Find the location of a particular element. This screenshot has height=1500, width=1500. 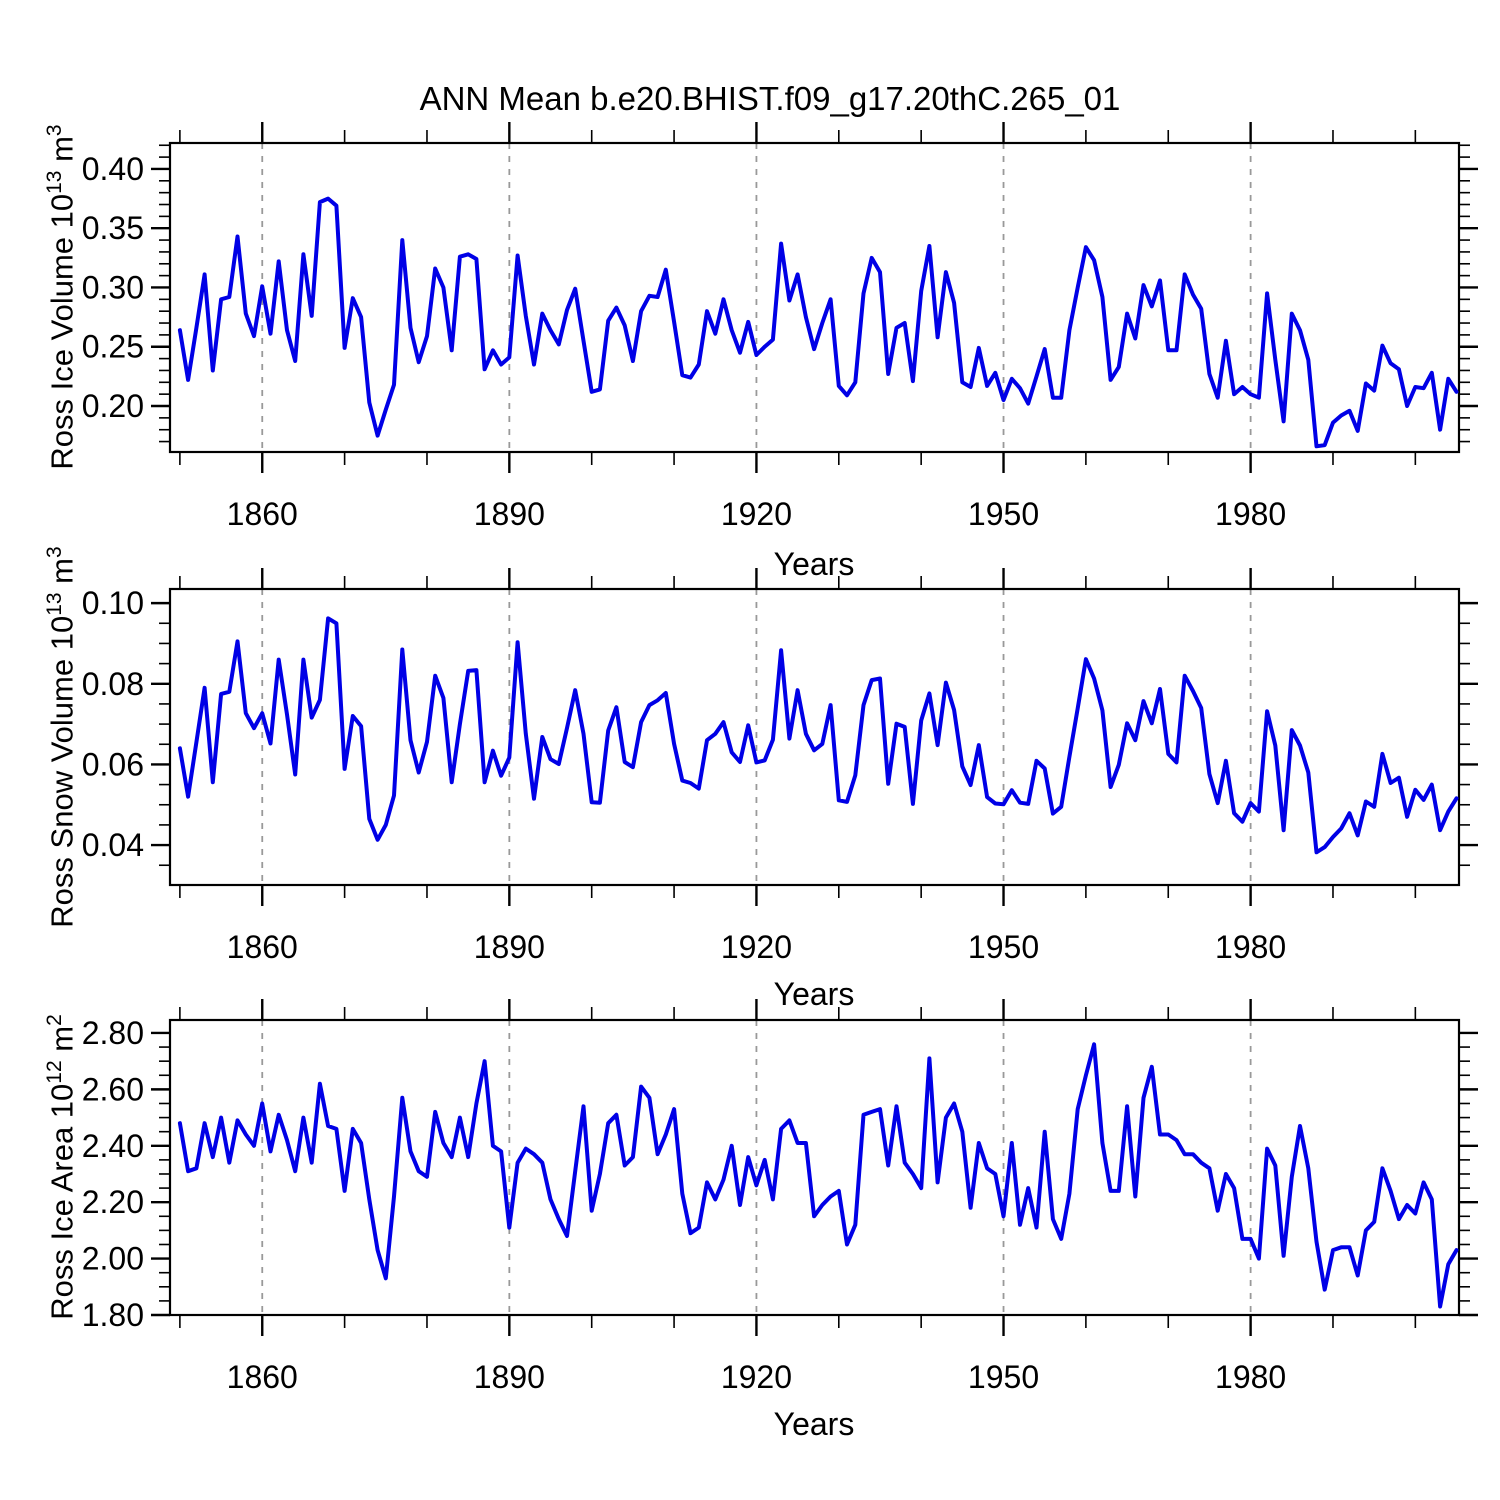

y-tick-label: 0.35 is located at coordinates (113, 228).